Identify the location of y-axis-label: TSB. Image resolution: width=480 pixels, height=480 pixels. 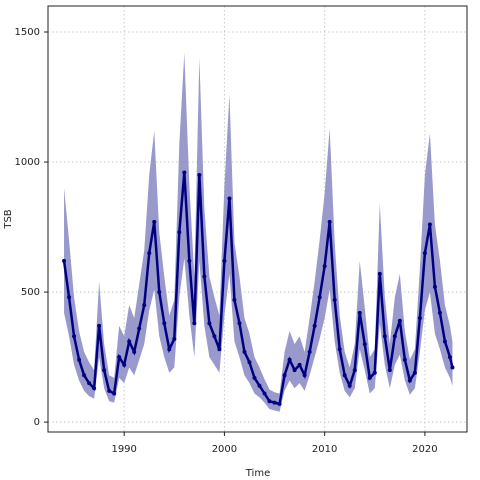
(8, 219).